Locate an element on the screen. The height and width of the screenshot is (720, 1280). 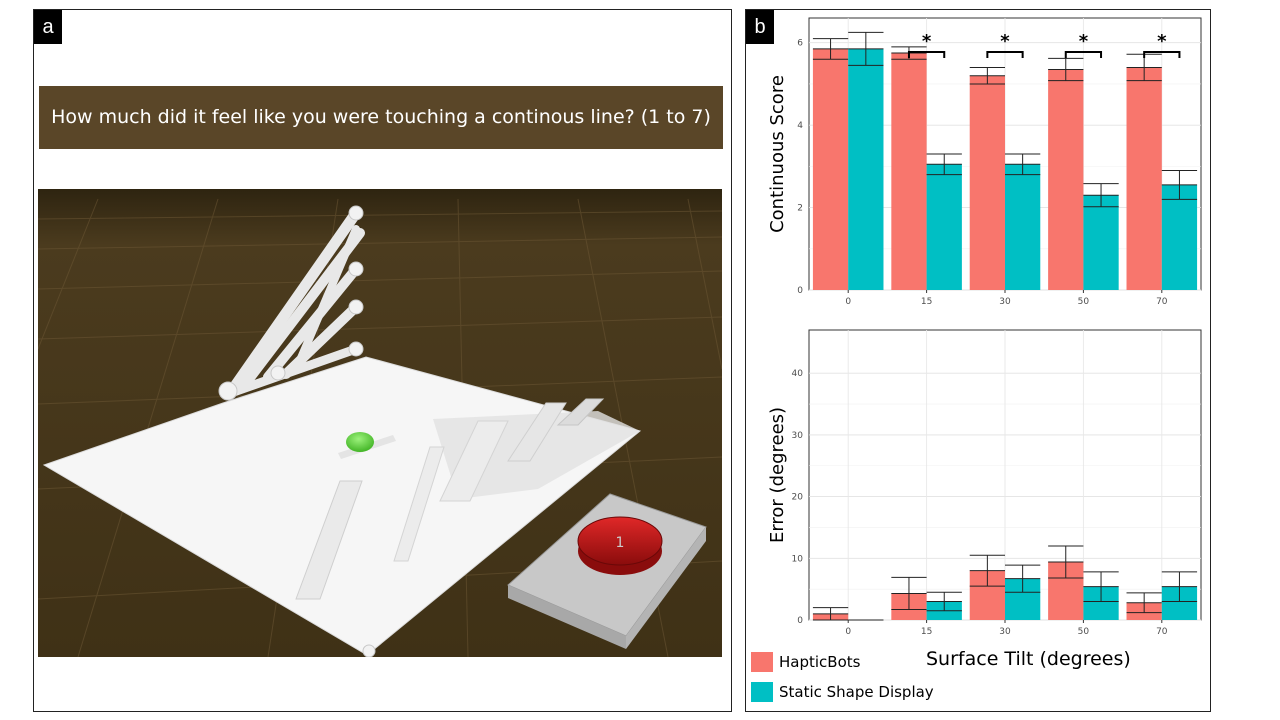
y-tick-label: 20 is located at coordinates (798, 498).